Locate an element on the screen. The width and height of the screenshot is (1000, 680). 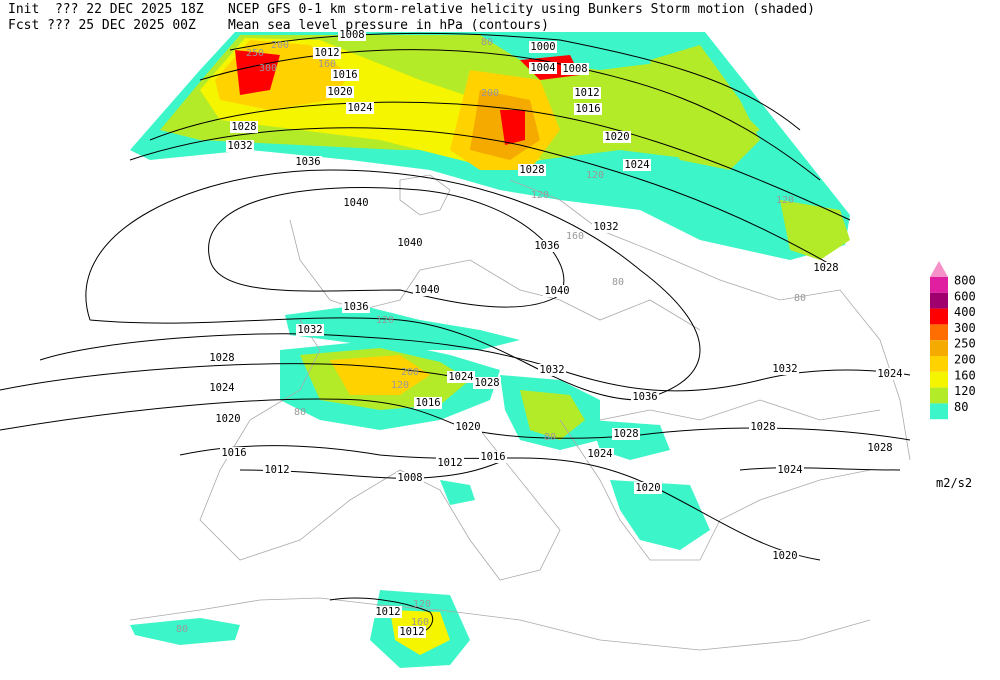
legend-label: 200 is located at coordinates (965, 360).